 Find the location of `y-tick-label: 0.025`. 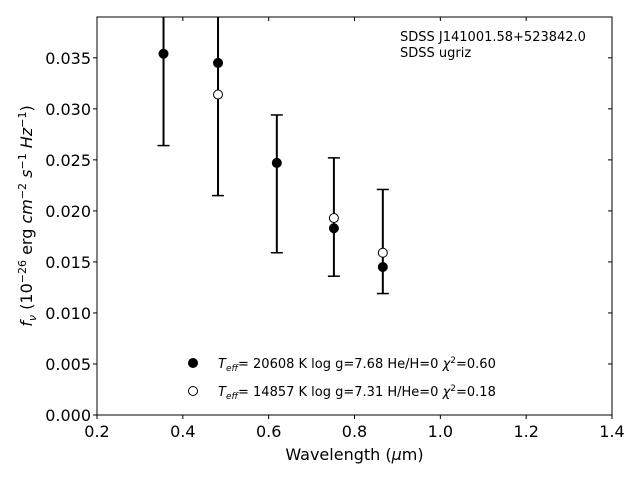

y-tick-label: 0.025 is located at coordinates (68, 160).